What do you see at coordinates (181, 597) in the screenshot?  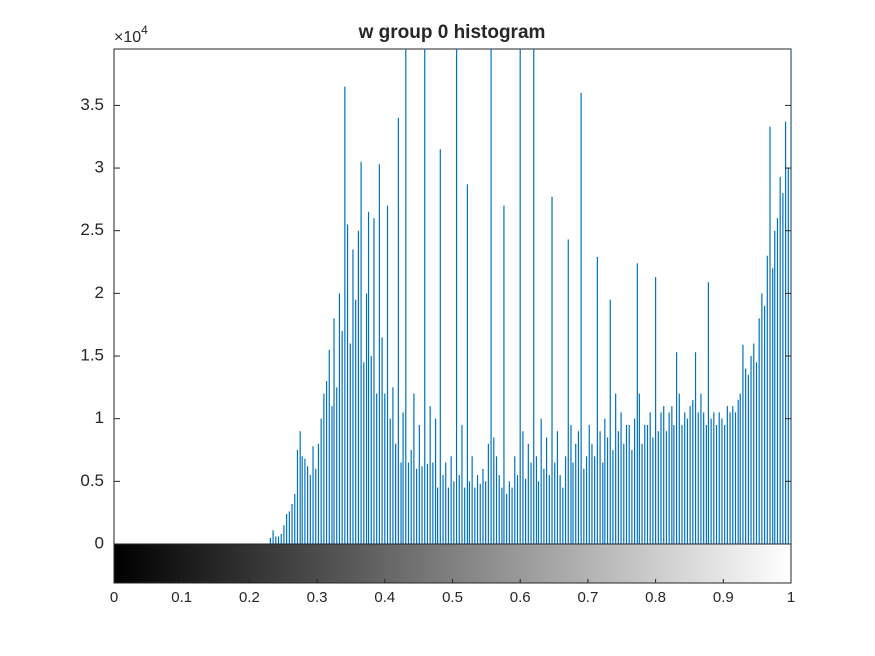 I see `x-tick-label: 0.1` at bounding box center [181, 597].